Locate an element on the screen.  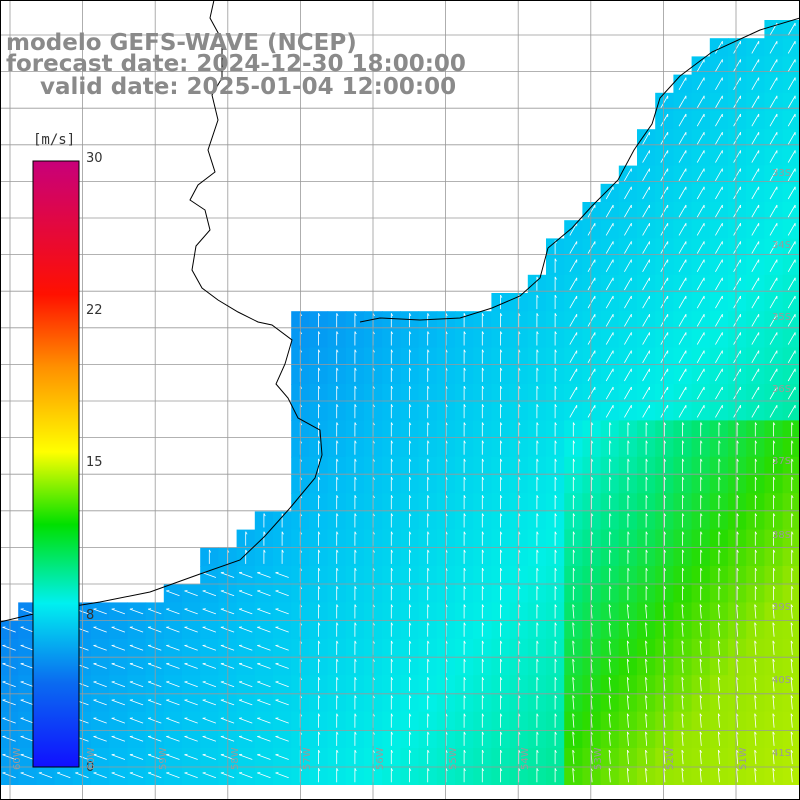
valid-date: valid date: 2025-01-04 12:00:00 is located at coordinates (248, 87).